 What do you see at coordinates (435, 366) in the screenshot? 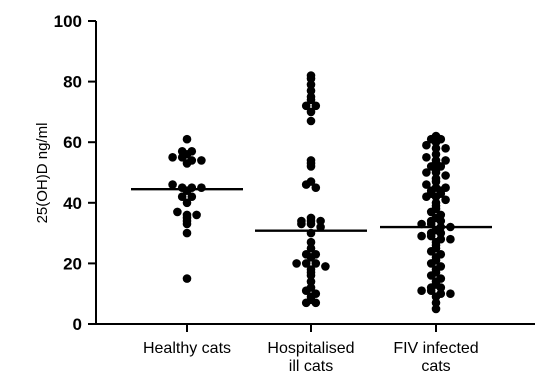
I see `x-category-label: cats` at bounding box center [435, 366].